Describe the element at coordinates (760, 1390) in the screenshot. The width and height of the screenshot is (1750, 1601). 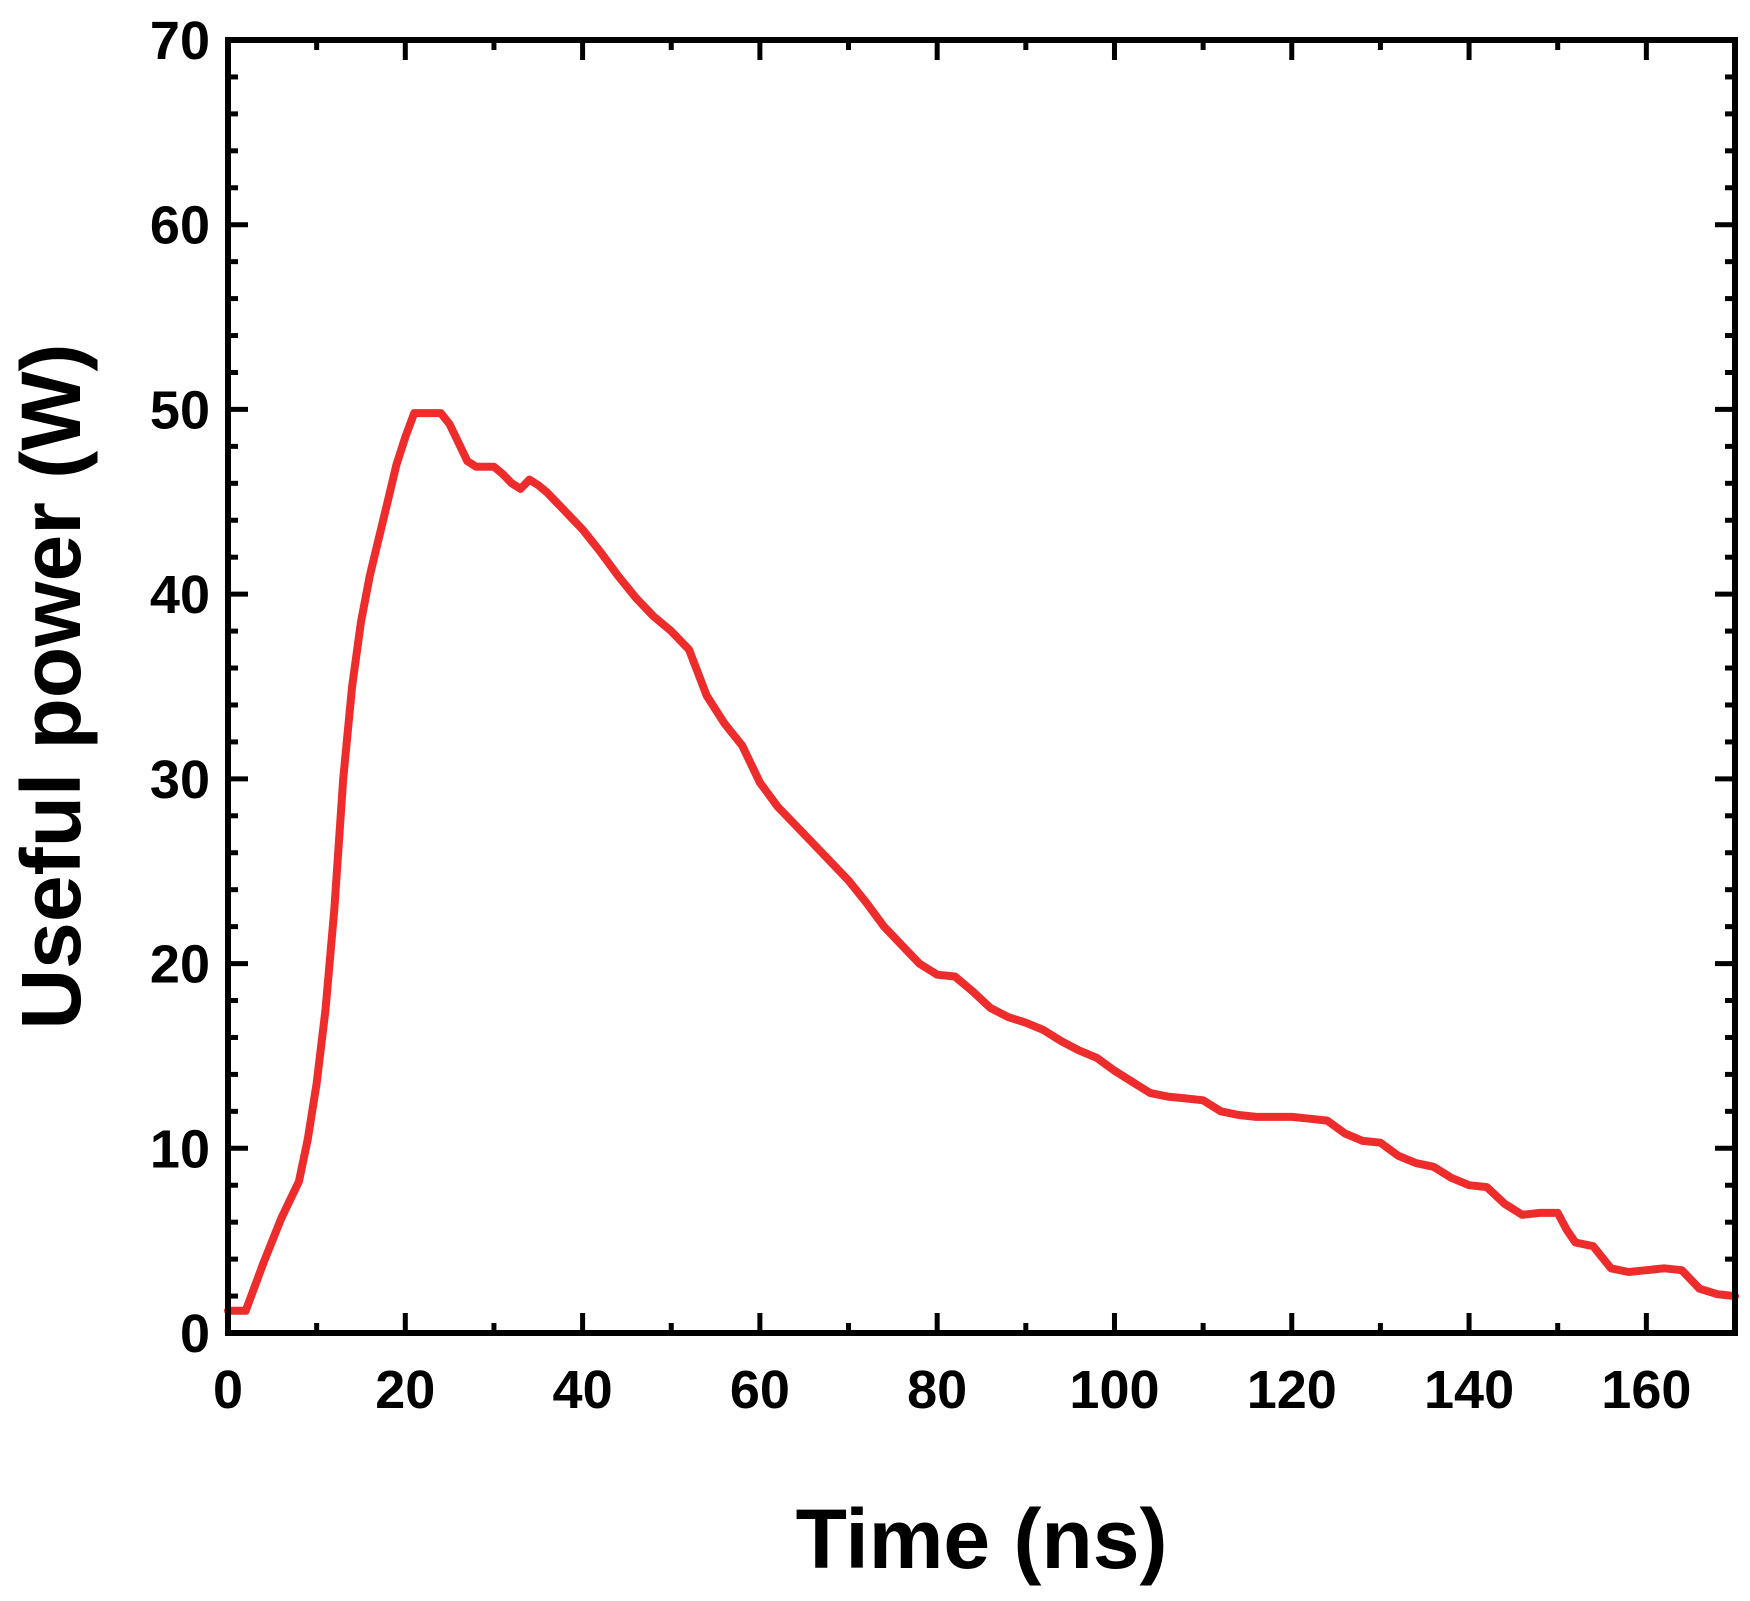
I see `x-tick-label: 60` at that location.